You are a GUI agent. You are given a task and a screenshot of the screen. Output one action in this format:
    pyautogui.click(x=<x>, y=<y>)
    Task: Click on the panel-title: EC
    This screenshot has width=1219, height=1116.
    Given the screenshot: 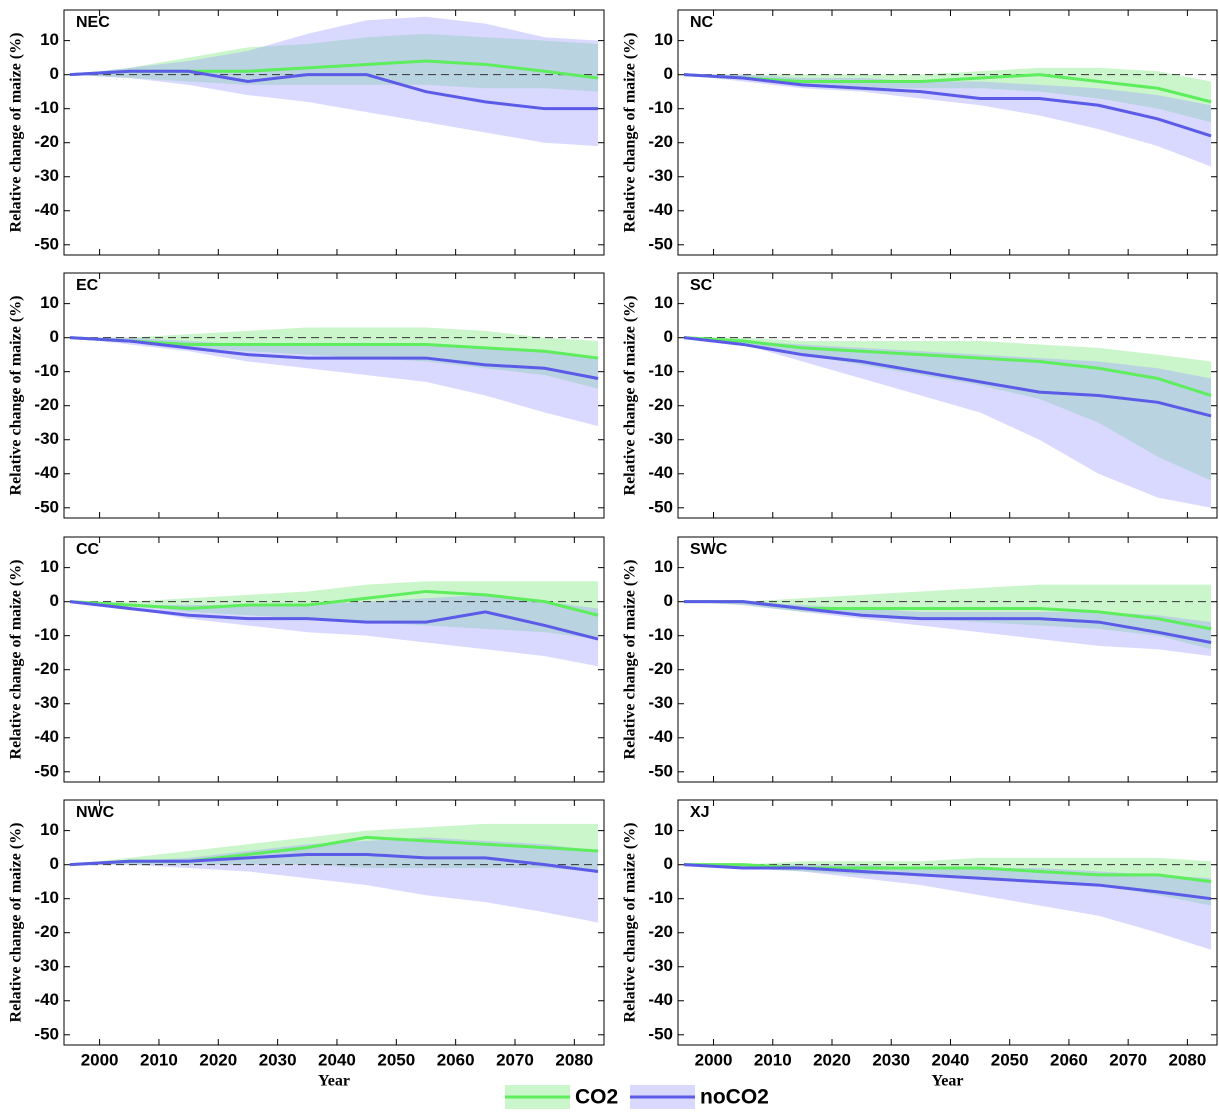 What is the action you would take?
    pyautogui.click(x=87, y=285)
    